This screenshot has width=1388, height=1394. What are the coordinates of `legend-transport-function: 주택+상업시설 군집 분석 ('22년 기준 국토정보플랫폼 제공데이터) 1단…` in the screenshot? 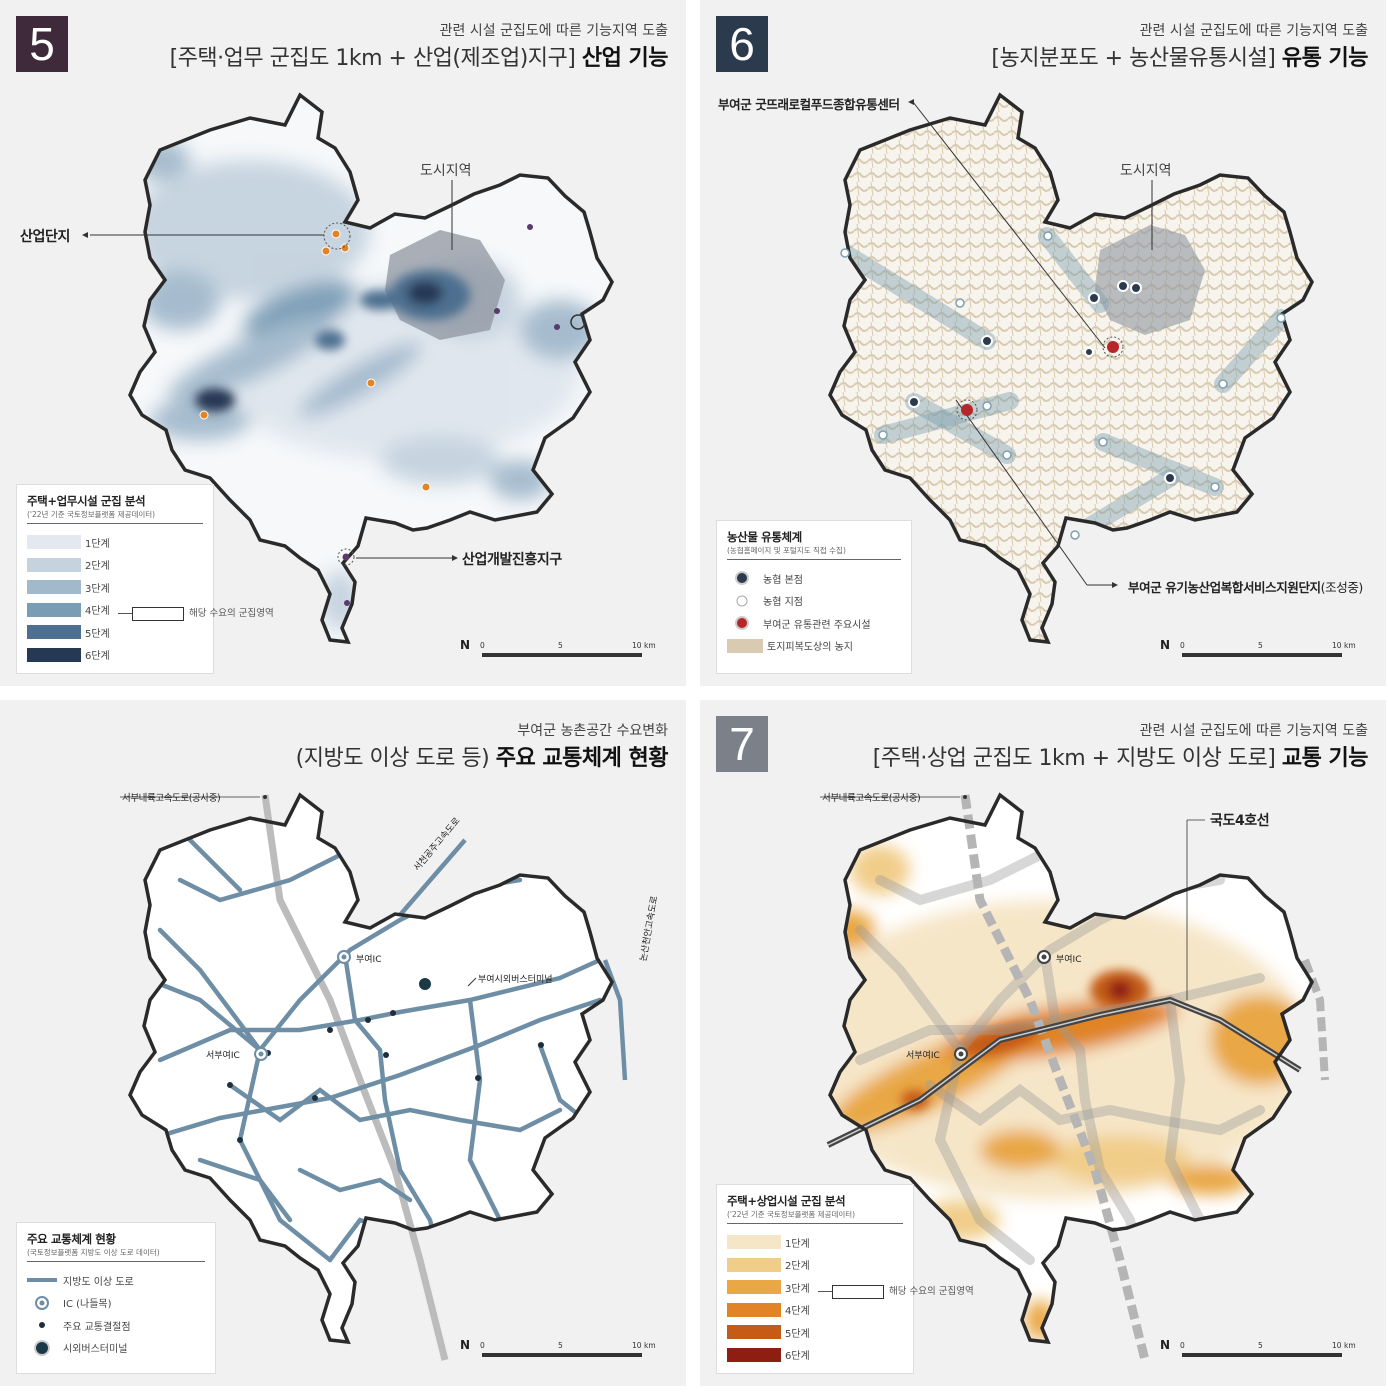 It's located at (815, 1279).